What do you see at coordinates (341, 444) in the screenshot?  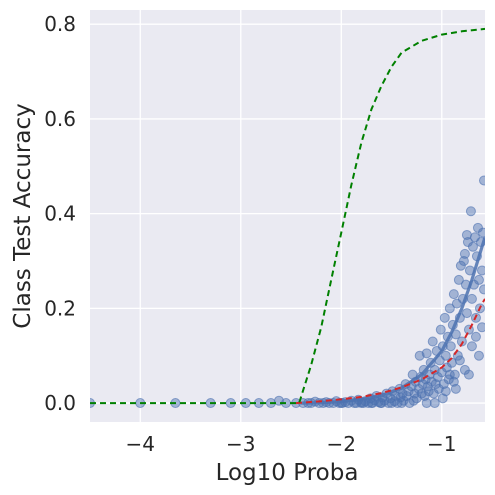 I see `x-tick-label: −2` at bounding box center [341, 444].